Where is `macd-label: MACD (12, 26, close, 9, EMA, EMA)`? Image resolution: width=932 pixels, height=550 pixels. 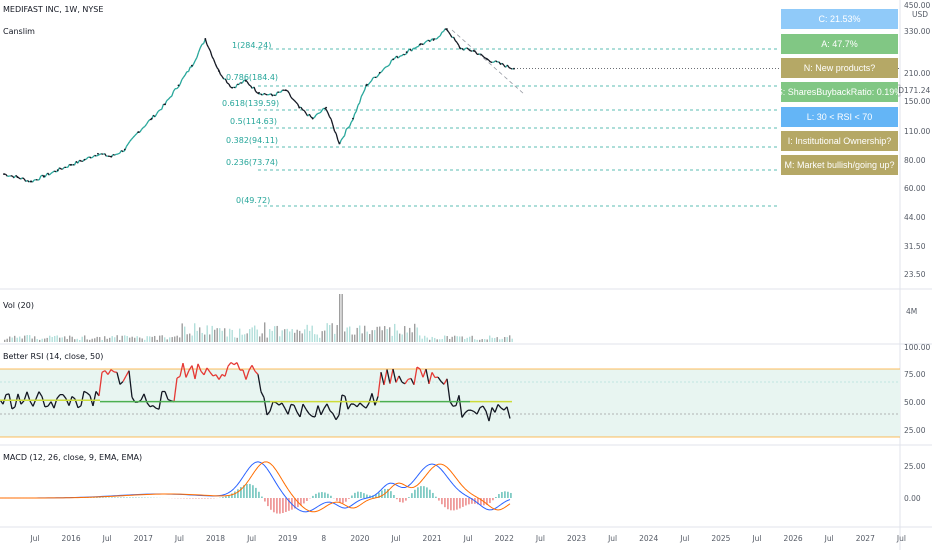 macd-label: MACD (12, 26, close, 9, EMA, EMA) is located at coordinates (72, 457).